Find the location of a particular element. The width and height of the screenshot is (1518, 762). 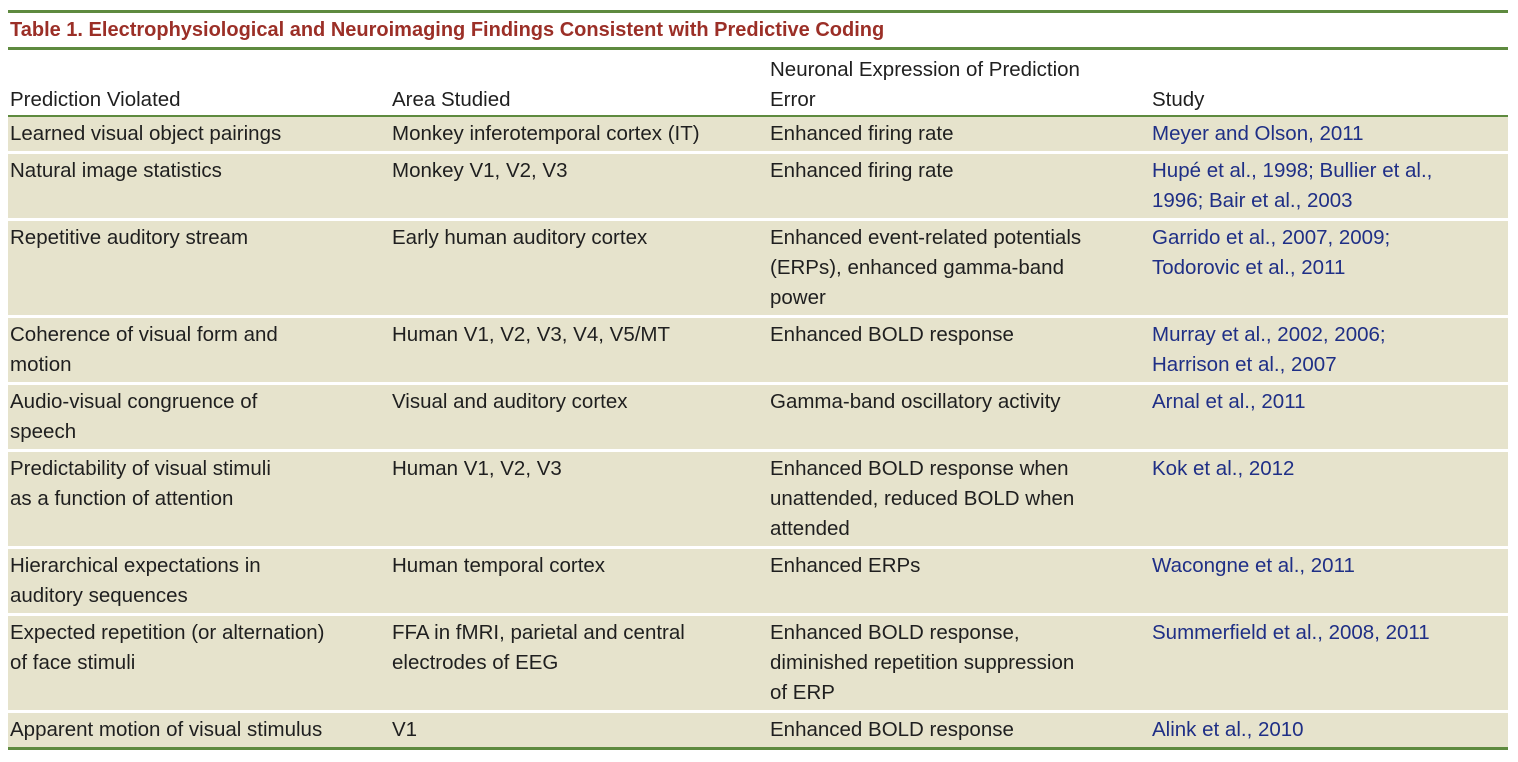

cell-prediction-violated: Natural image statistics is located at coordinates (199, 186).